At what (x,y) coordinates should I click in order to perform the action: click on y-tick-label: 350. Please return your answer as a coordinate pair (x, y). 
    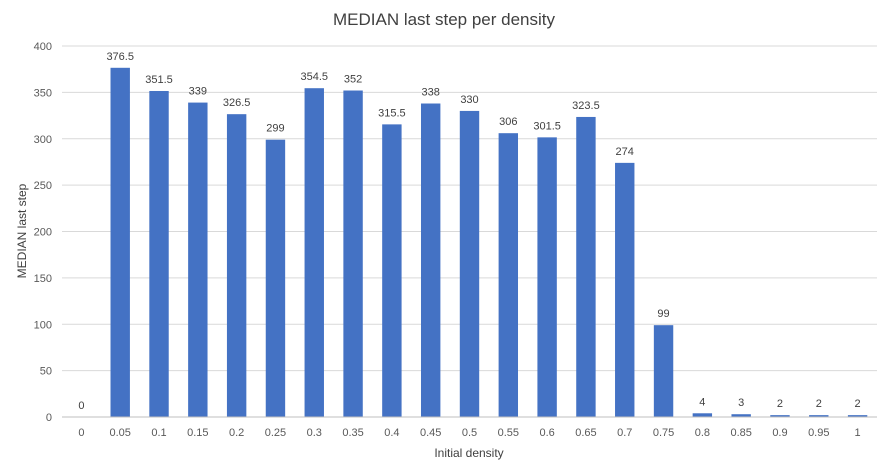
    Looking at the image, I should click on (43, 93).